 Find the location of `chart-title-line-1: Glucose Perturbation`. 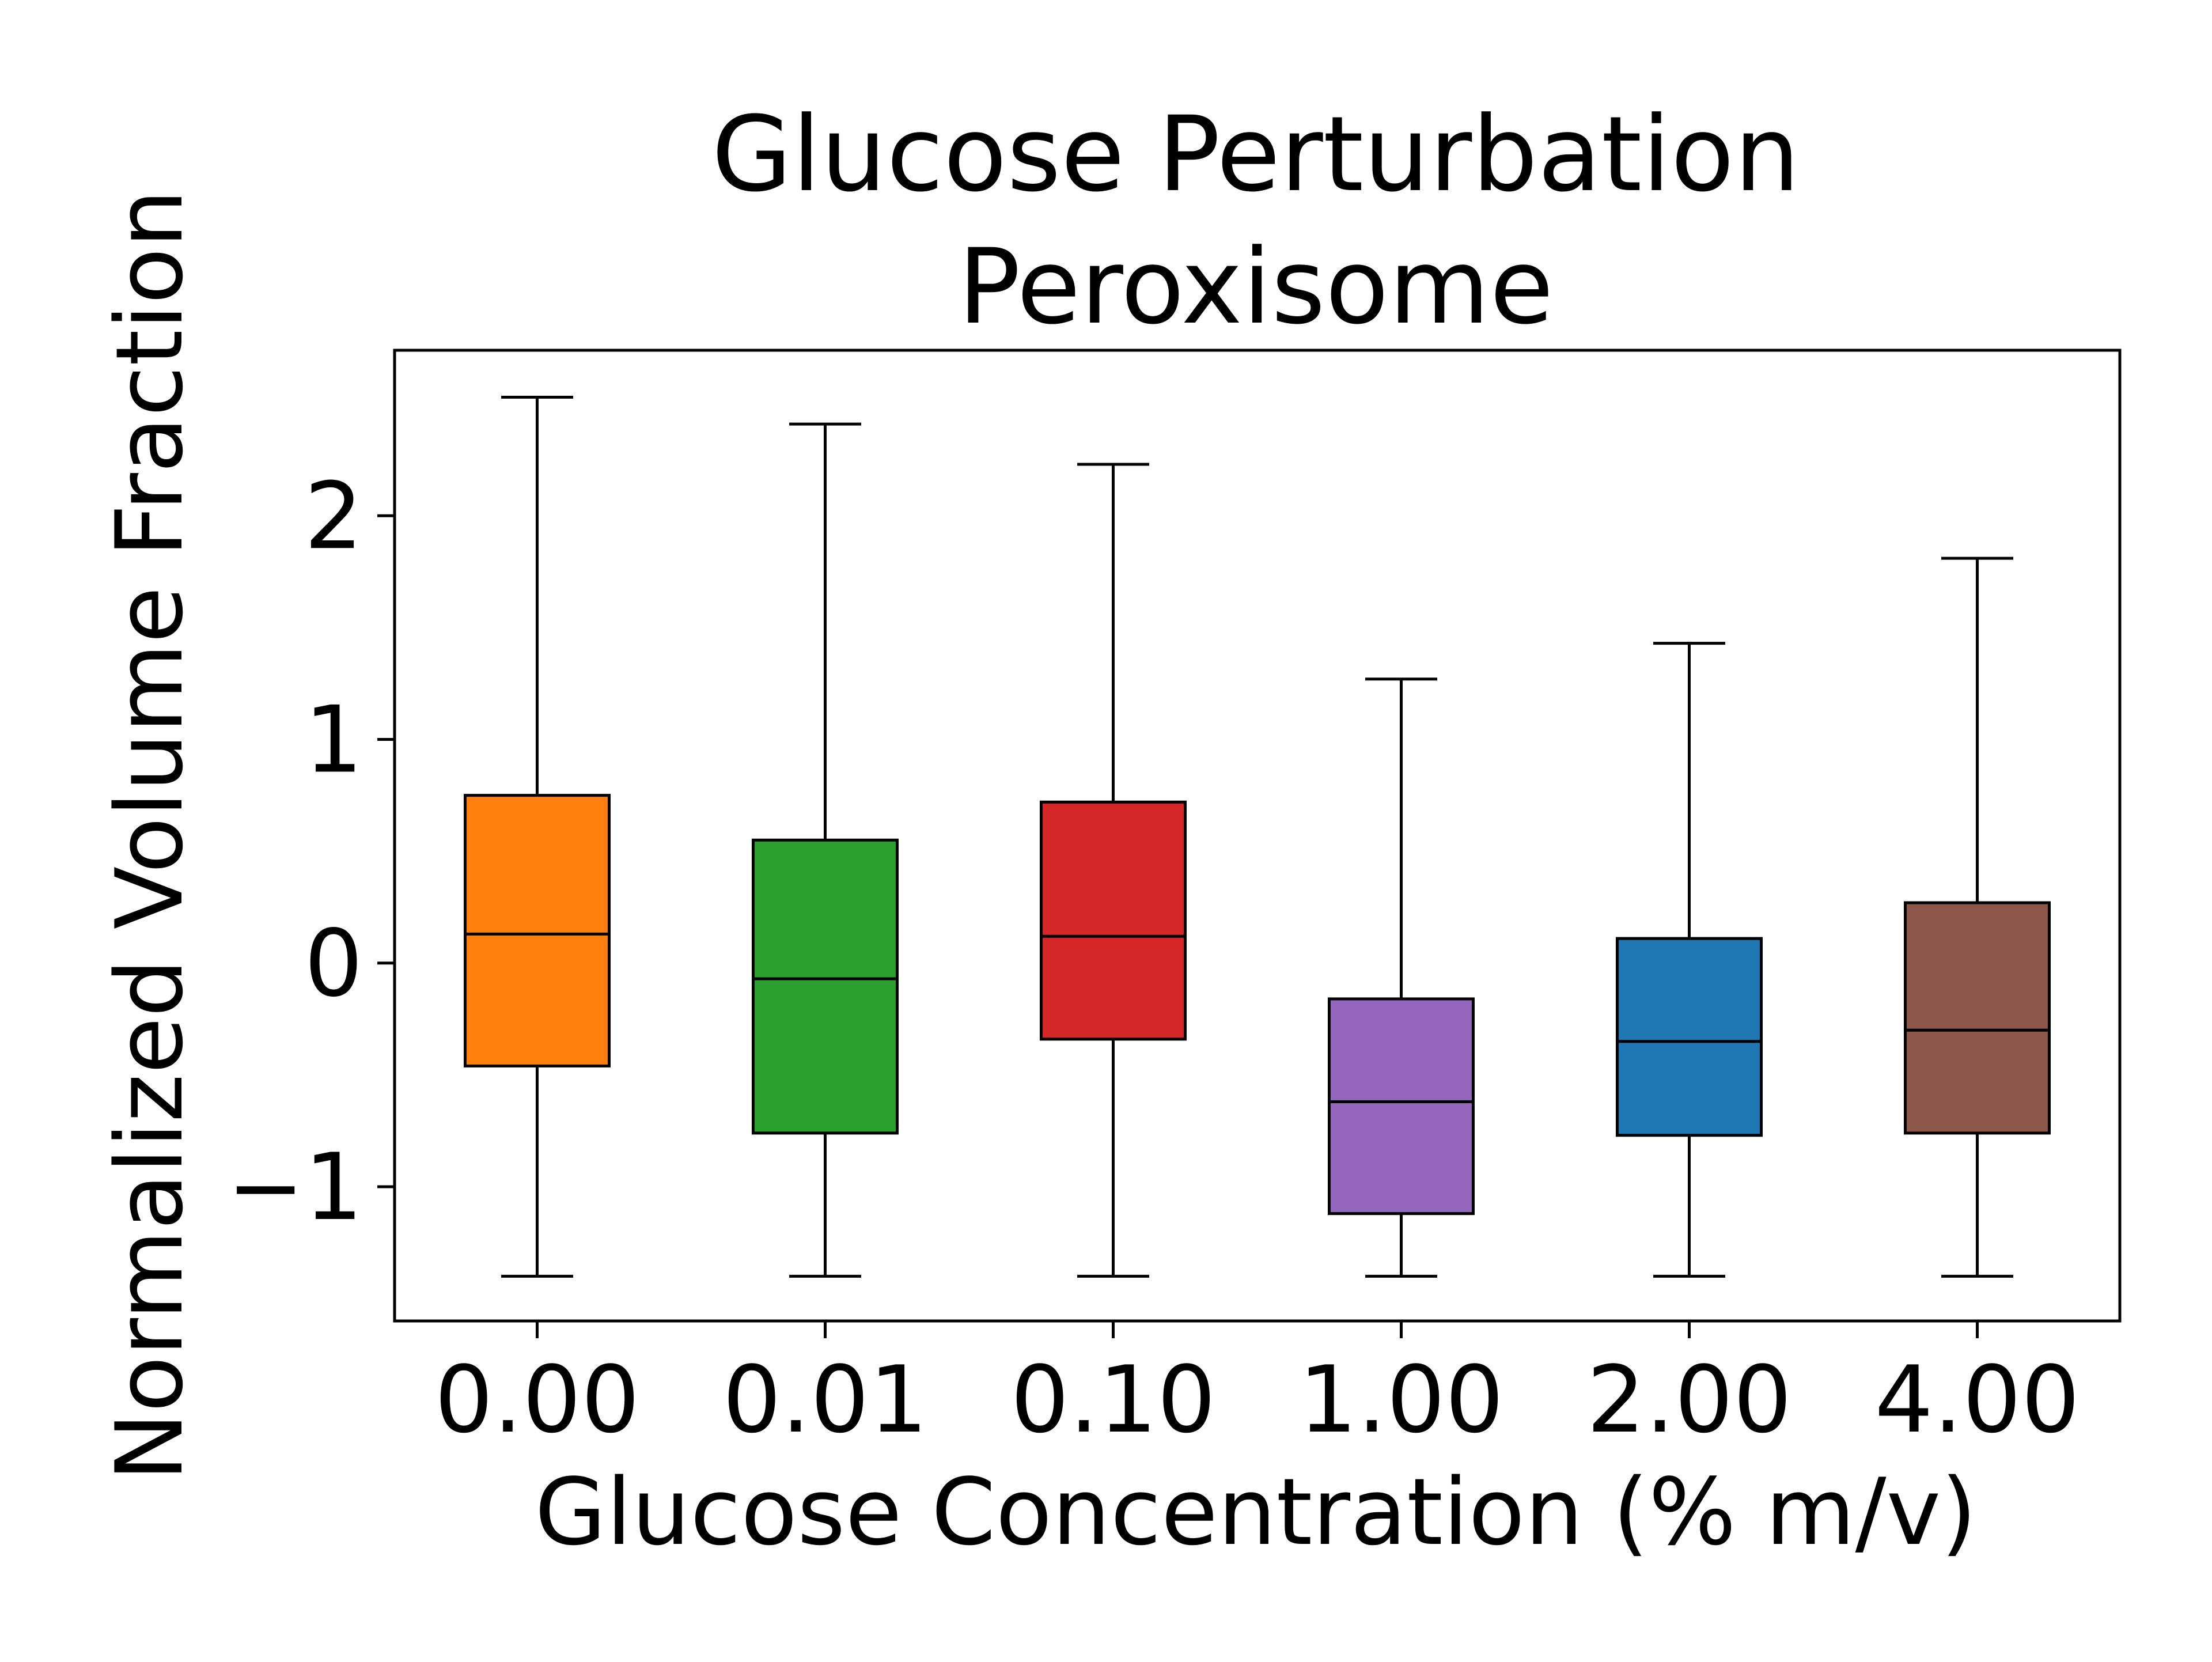

chart-title-line-1: Glucose Perturbation is located at coordinates (1255, 155).